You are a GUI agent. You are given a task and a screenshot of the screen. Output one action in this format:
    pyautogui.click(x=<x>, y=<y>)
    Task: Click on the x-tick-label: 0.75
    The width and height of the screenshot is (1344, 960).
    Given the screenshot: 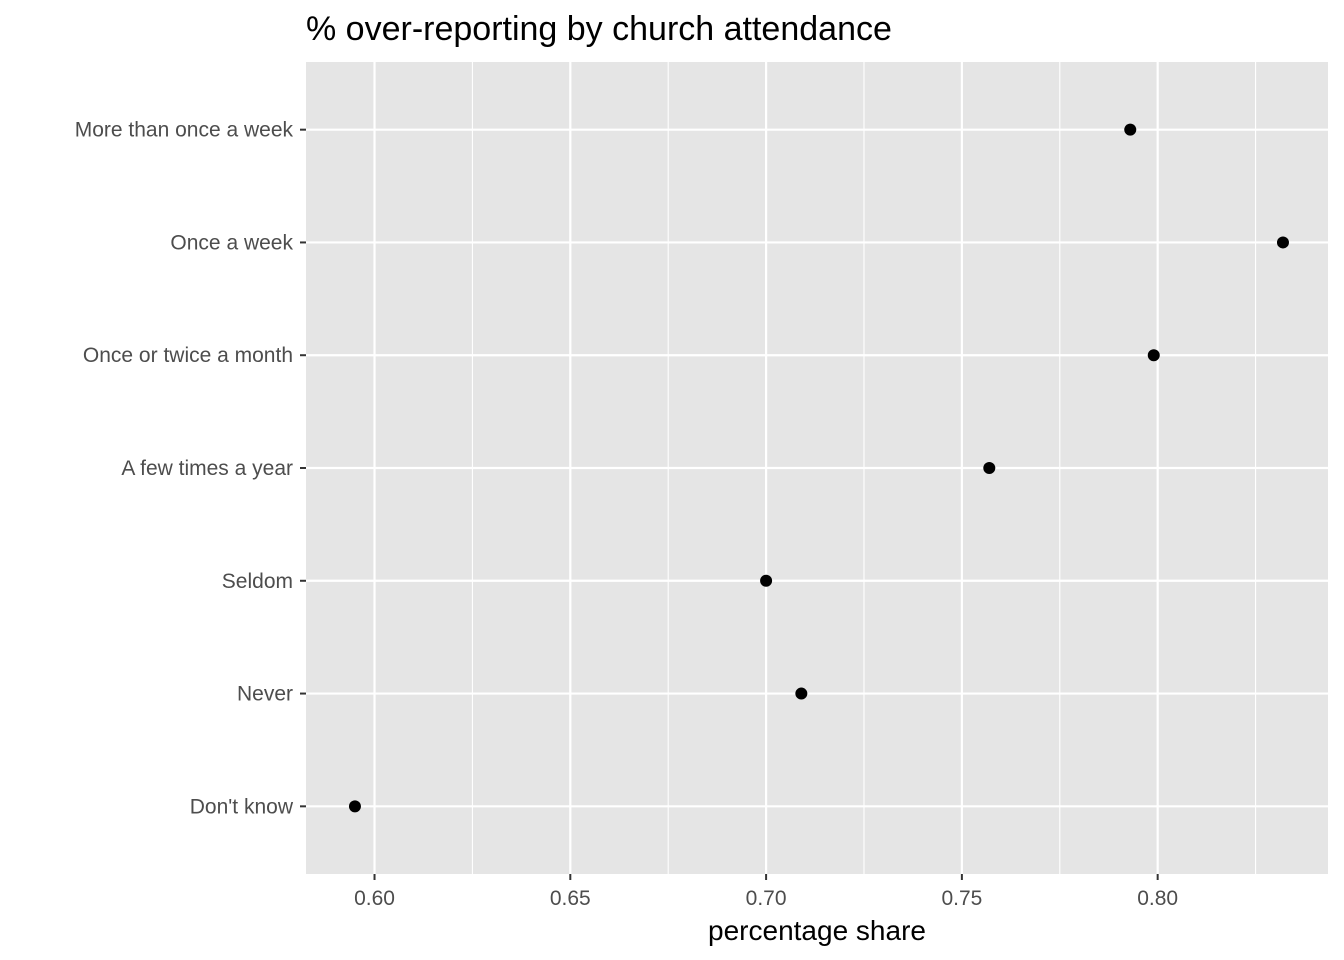 What is the action you would take?
    pyautogui.click(x=961, y=898)
    